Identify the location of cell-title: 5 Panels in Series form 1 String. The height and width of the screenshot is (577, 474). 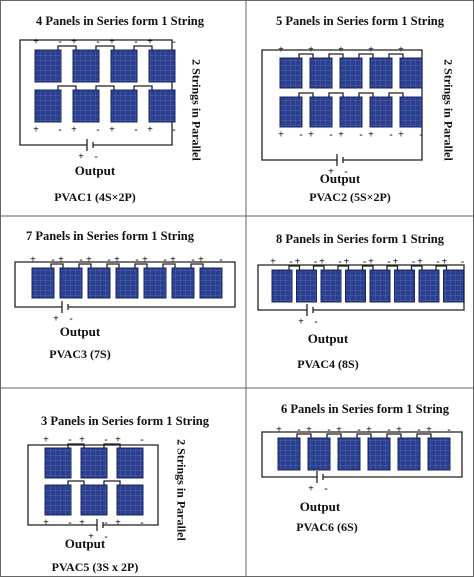
(360, 21).